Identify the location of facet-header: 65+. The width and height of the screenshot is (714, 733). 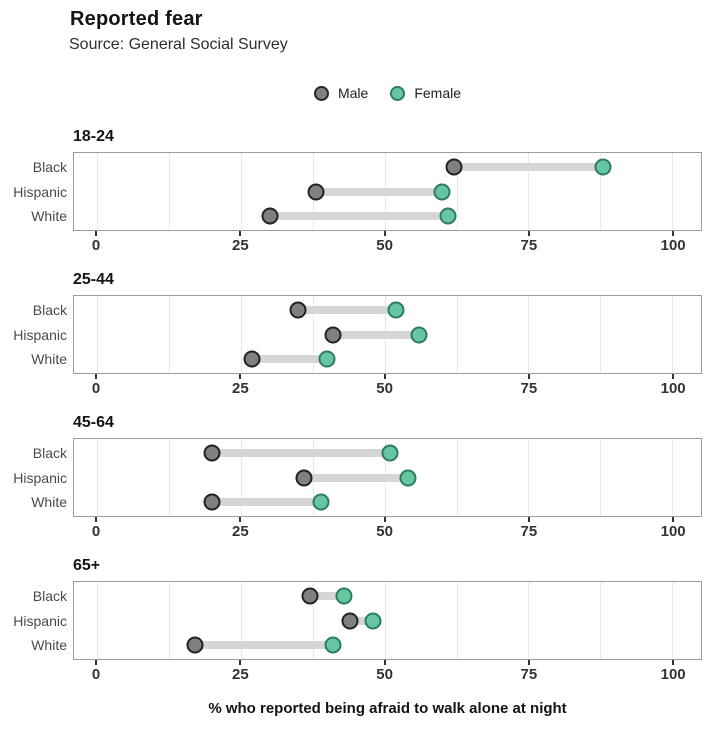
(87, 565).